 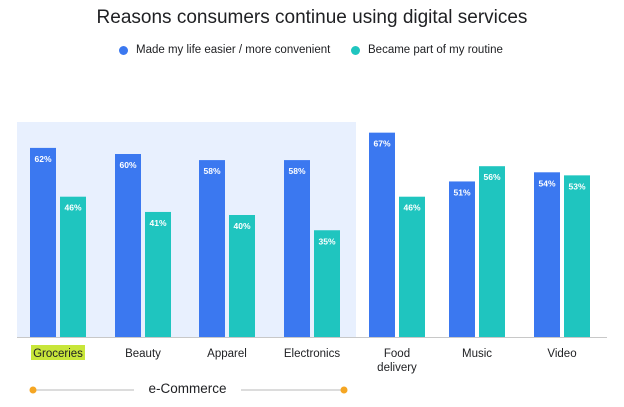 What do you see at coordinates (546, 183) in the screenshot?
I see `data-label-video-series-1: 54%` at bounding box center [546, 183].